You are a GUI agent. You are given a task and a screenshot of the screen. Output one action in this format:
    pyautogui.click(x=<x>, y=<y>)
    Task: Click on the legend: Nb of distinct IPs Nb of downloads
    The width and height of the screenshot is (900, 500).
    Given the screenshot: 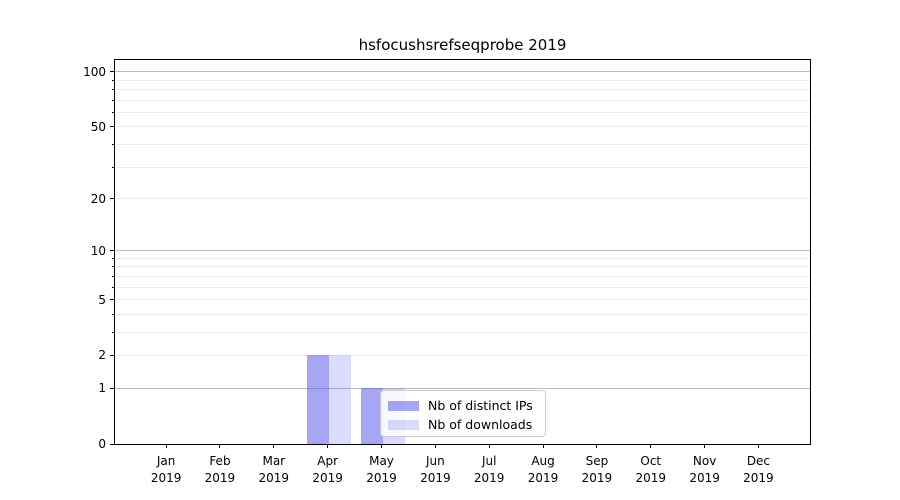 What is the action you would take?
    pyautogui.click(x=463, y=413)
    